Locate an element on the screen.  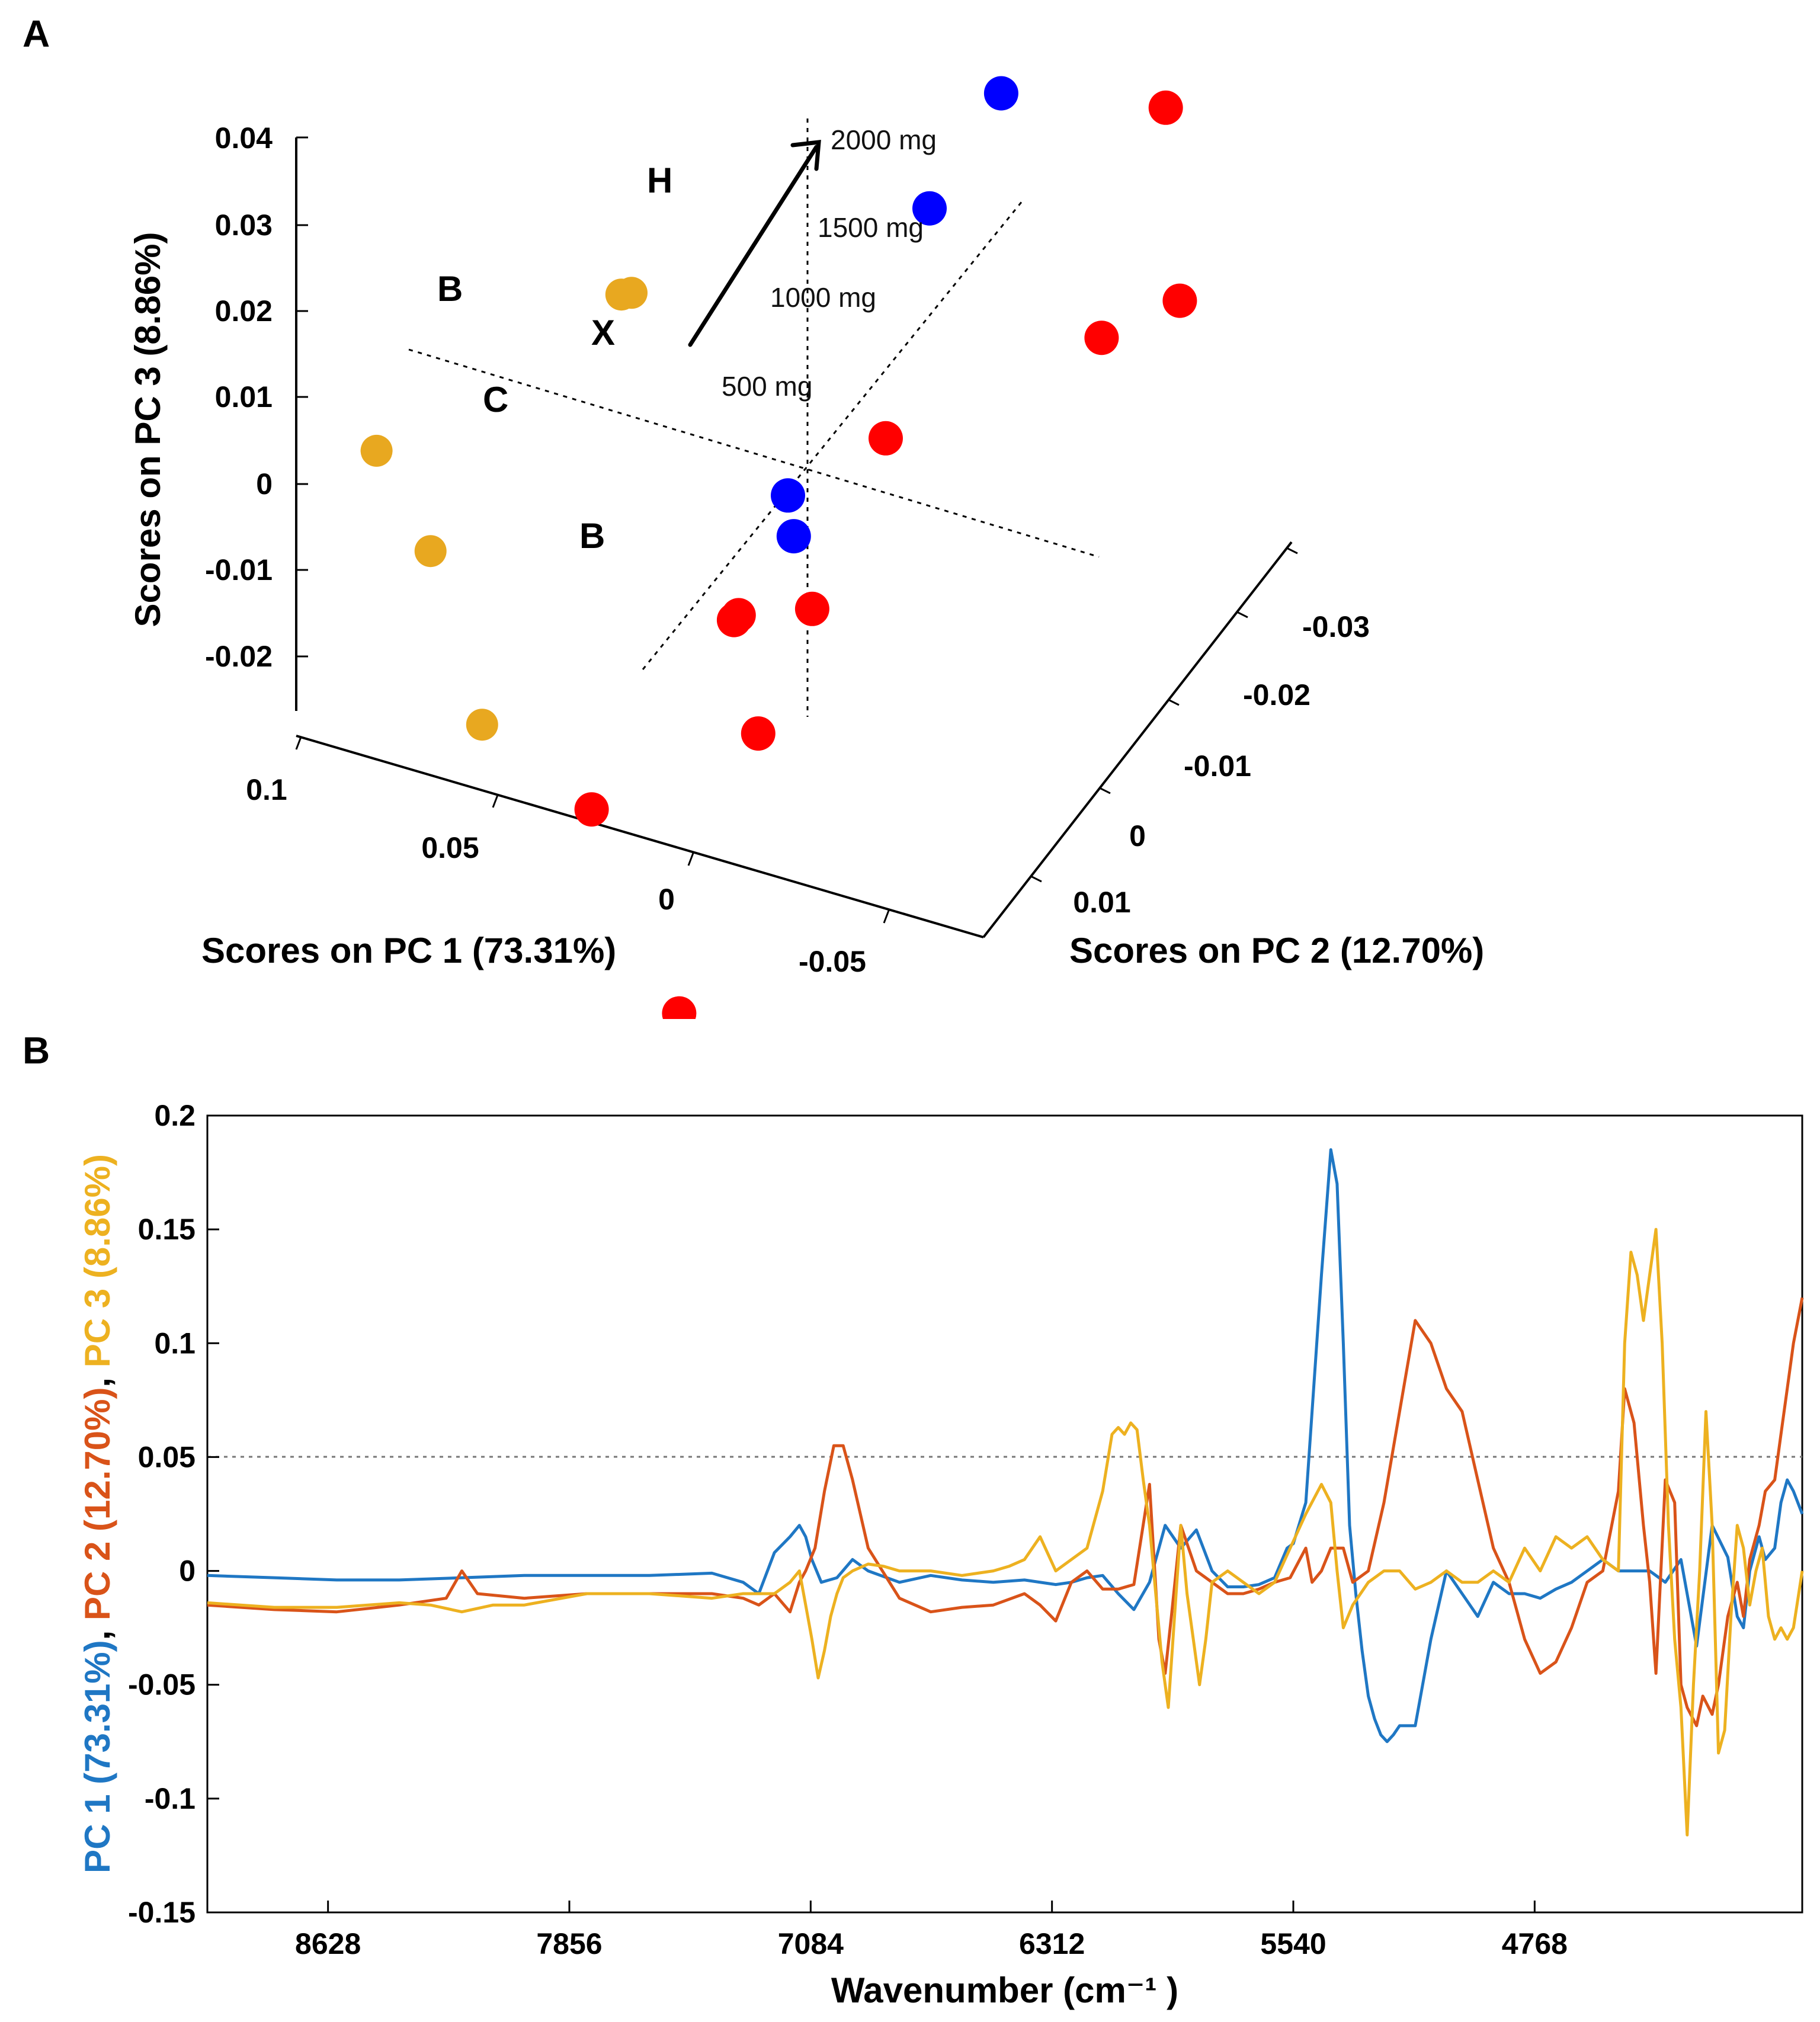
x-tick-label-b: 6312 is located at coordinates (1052, 1943).